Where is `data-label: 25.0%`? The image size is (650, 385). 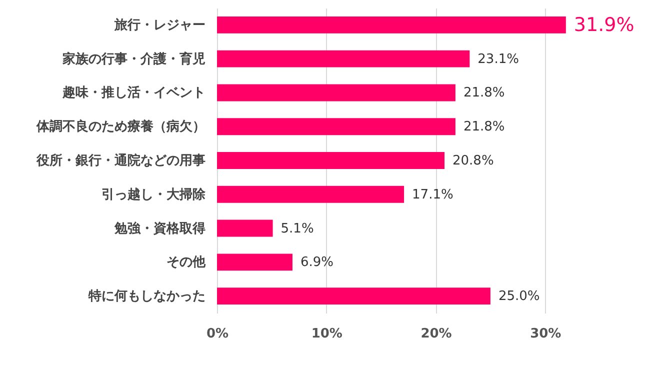 data-label: 25.0% is located at coordinates (519, 296).